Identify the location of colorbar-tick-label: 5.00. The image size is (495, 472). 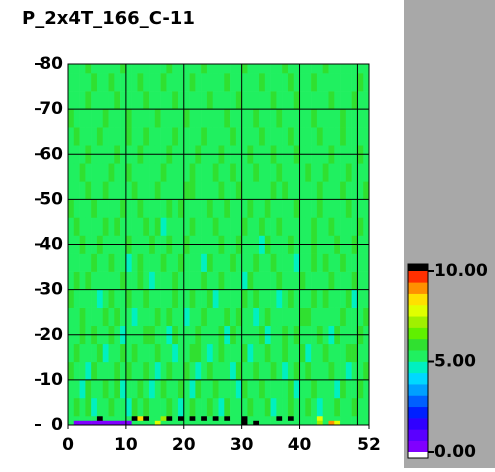
(455, 362).